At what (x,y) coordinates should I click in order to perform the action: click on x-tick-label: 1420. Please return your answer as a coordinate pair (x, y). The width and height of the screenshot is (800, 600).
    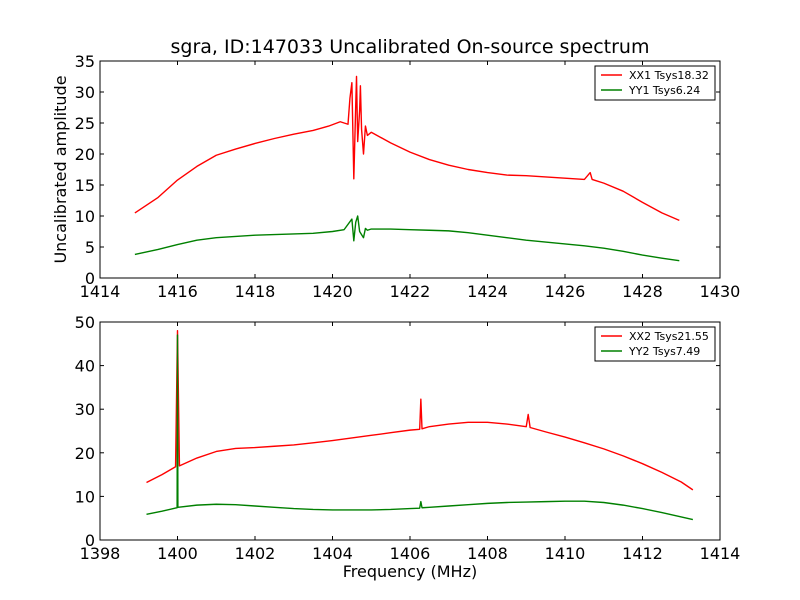
    Looking at the image, I should click on (332, 291).